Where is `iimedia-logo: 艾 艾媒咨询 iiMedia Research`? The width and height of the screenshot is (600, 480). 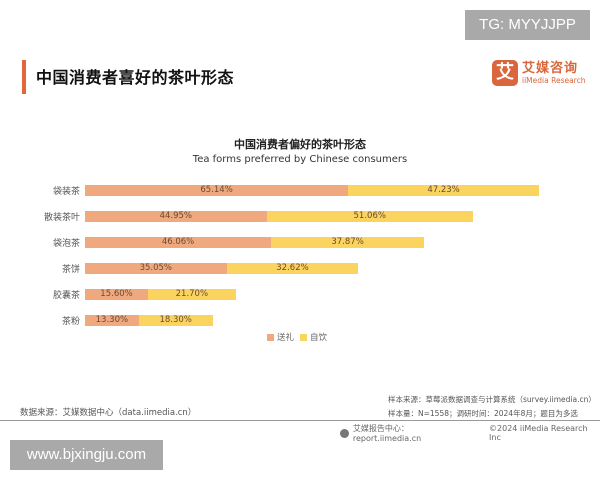 iimedia-logo: 艾 艾媒咨询 iiMedia Research is located at coordinates (538, 73).